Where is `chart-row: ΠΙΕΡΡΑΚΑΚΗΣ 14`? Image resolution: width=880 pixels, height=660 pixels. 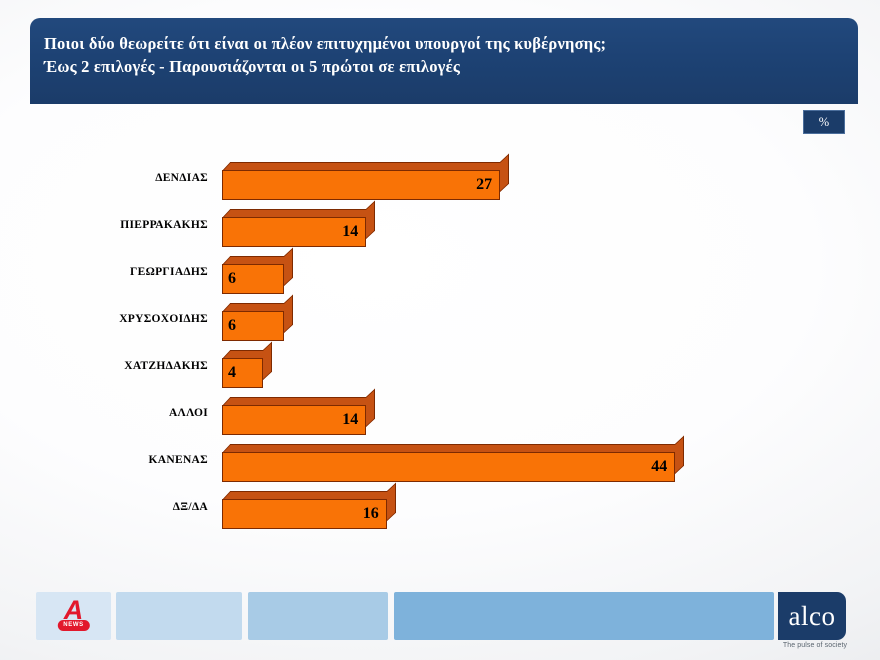 chart-row: ΠΙΕΡΡΑΚΑΚΗΣ 14 is located at coordinates (440, 222).